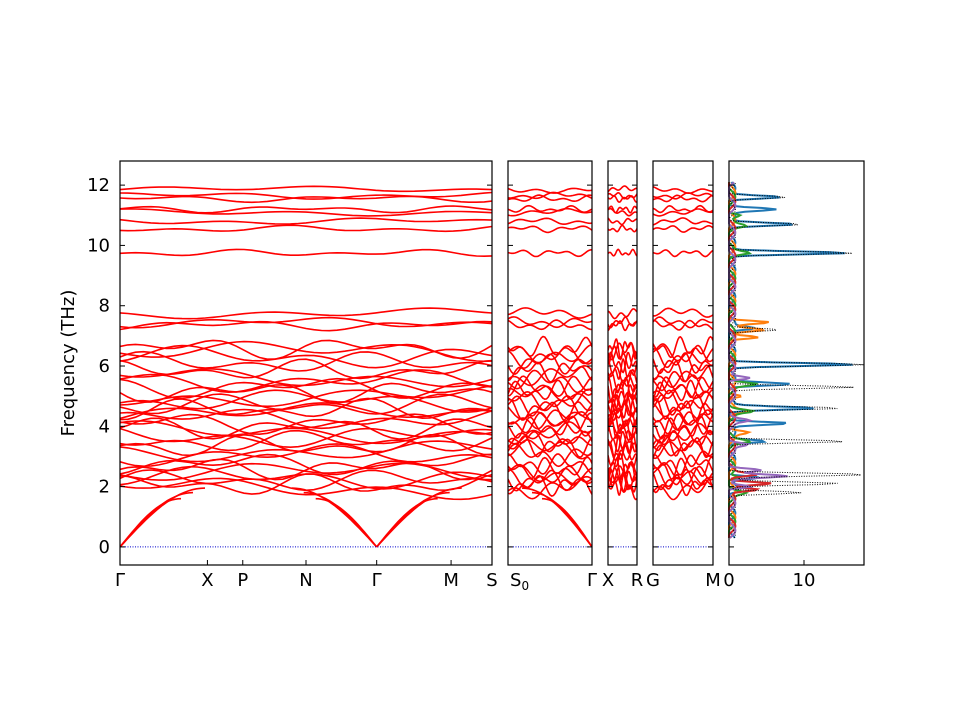  I want to click on kpoint-label: X, so click(207, 580).